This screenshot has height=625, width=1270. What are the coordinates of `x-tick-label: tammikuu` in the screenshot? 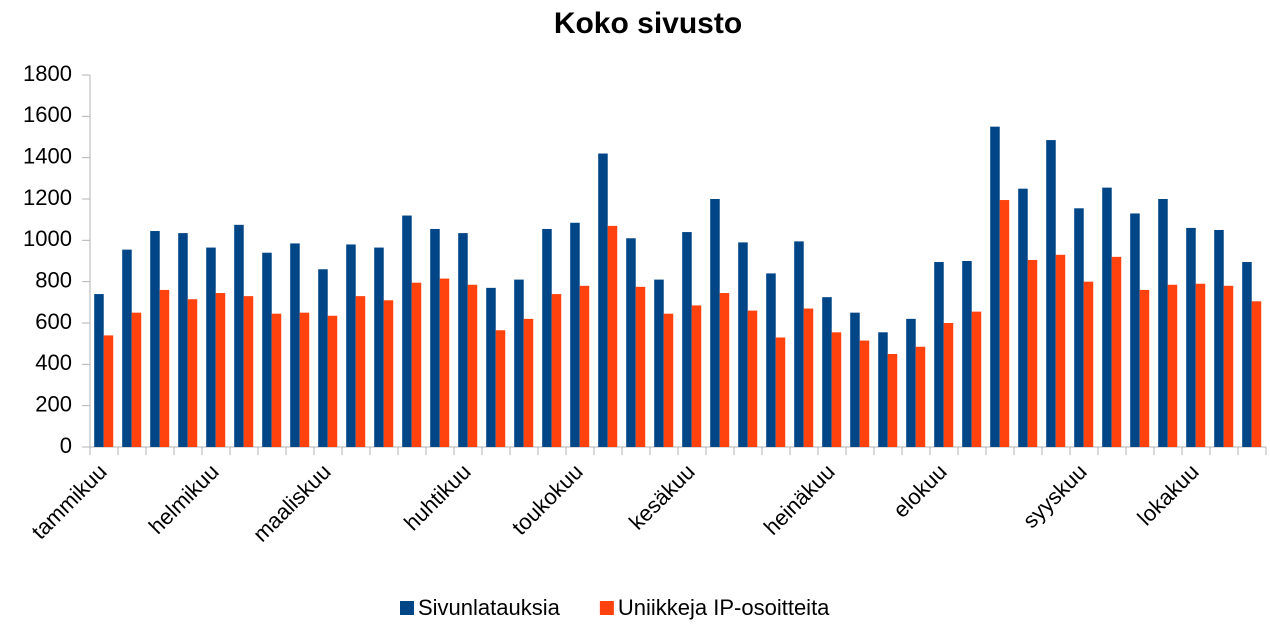 It's located at (69, 501).